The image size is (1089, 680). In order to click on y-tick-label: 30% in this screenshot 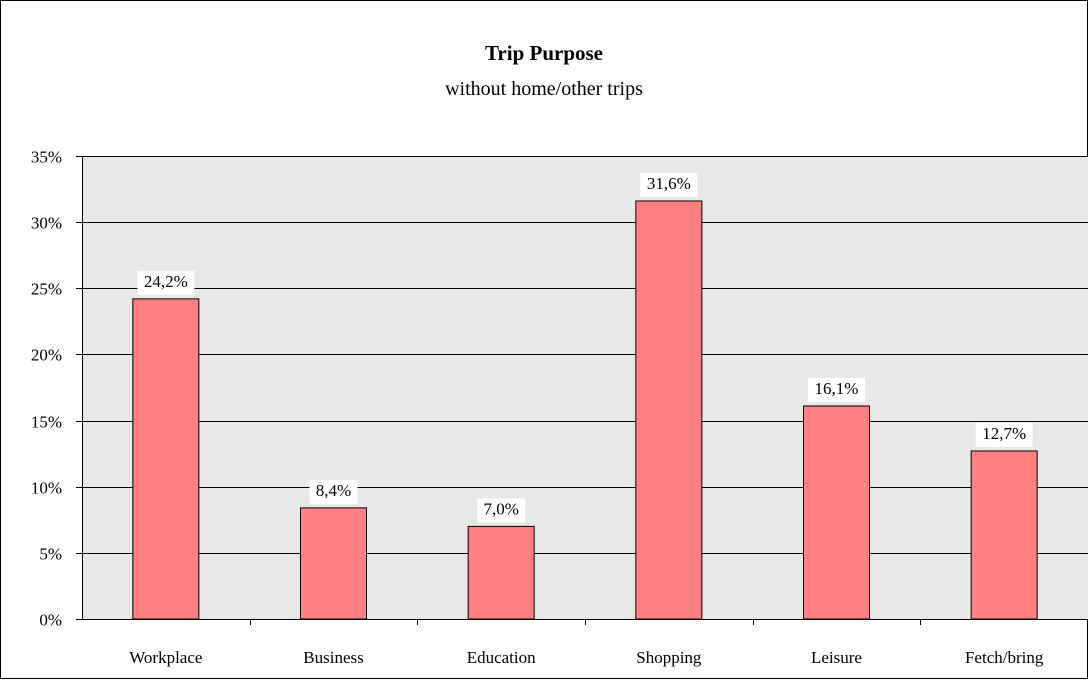, I will do `click(46, 223)`.